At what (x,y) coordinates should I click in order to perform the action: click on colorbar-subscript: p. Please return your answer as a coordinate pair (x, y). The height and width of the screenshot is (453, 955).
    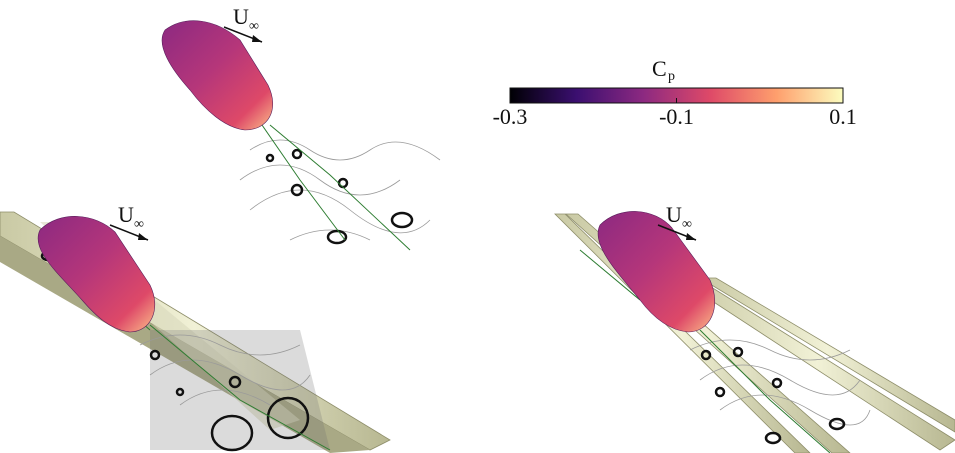
    Looking at the image, I should click on (671, 76).